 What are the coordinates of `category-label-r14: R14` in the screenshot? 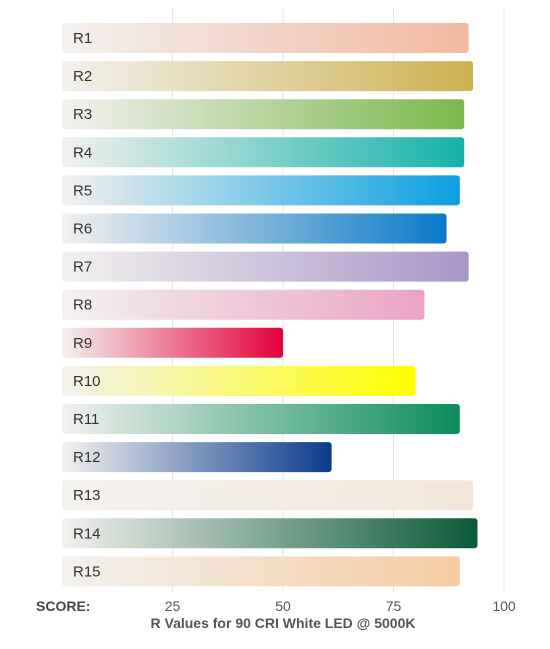 It's located at (87, 533).